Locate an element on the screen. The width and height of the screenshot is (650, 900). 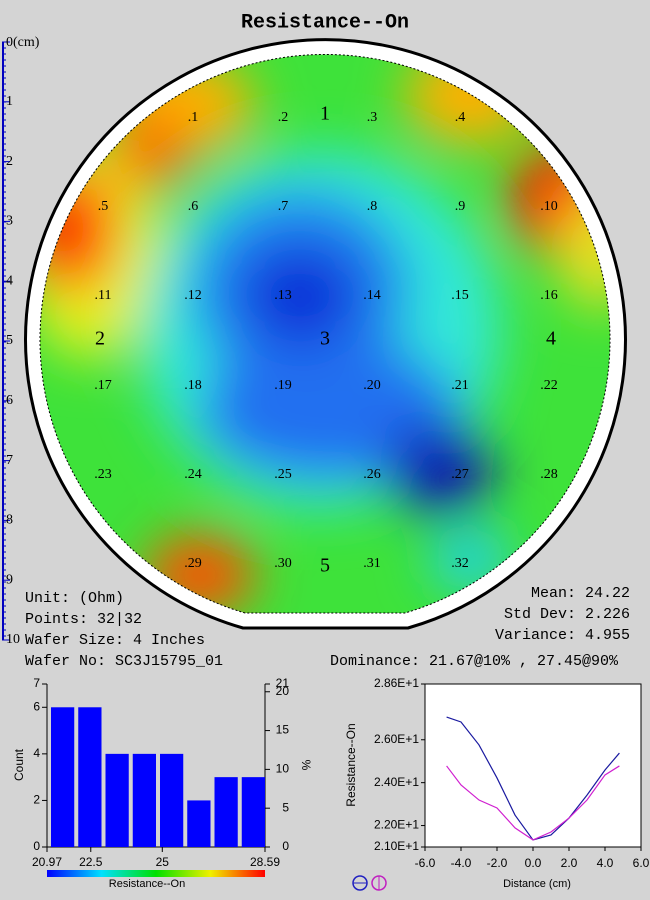
y-tick-label: 2.60E+1 is located at coordinates (396, 739).